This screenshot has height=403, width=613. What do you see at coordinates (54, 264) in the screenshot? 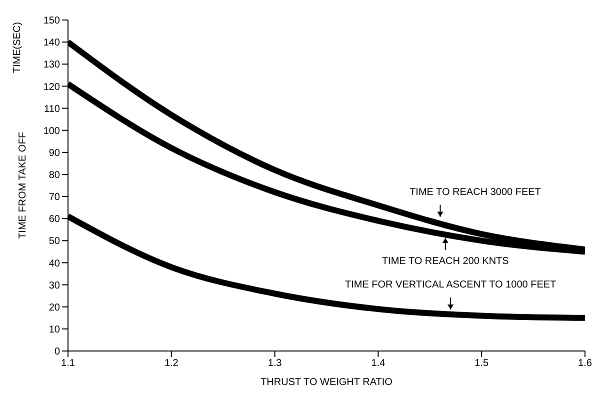
I see `y-tick-label: 40` at bounding box center [54, 264].